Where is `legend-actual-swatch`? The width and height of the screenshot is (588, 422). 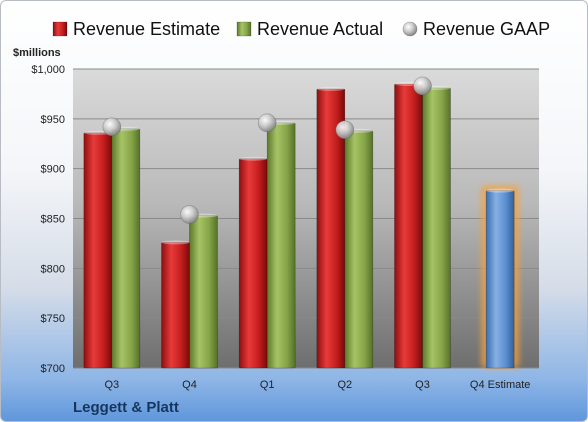 legend-actual-swatch is located at coordinates (244, 29).